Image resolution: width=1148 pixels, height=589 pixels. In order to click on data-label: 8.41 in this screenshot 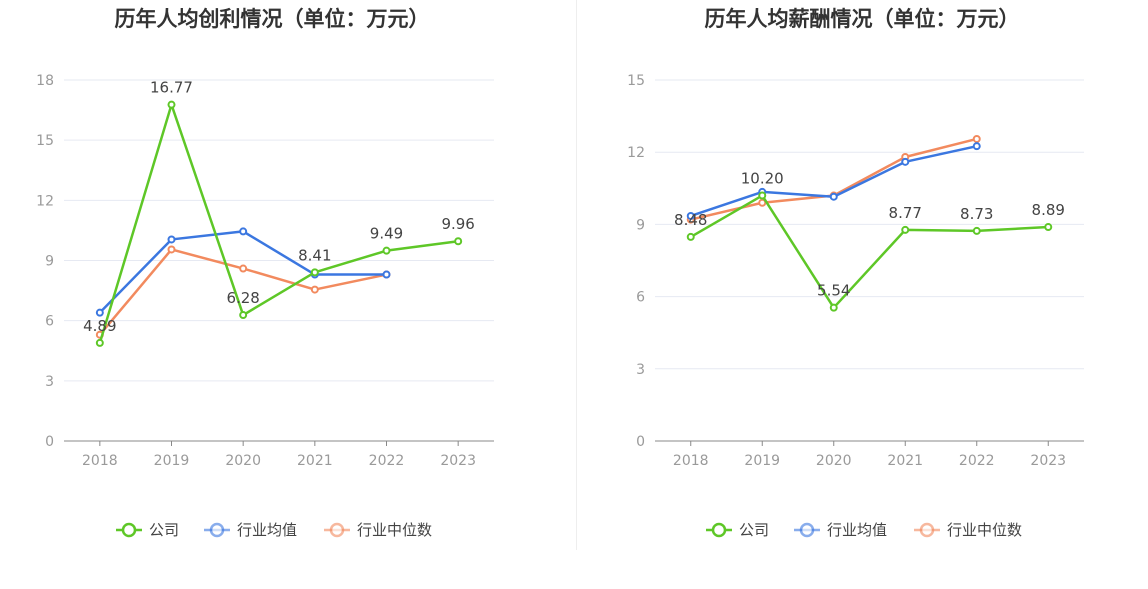, I will do `click(314, 255)`.